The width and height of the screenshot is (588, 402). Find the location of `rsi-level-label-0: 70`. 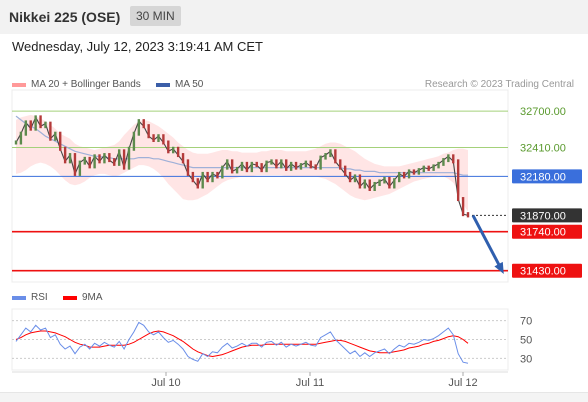

rsi-level-label-0: 70 is located at coordinates (526, 322).